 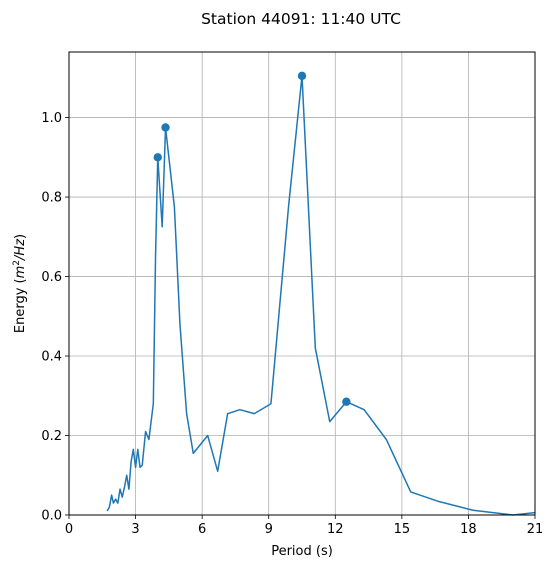 I want to click on y-tick-label: 0.8, so click(x=51, y=198).